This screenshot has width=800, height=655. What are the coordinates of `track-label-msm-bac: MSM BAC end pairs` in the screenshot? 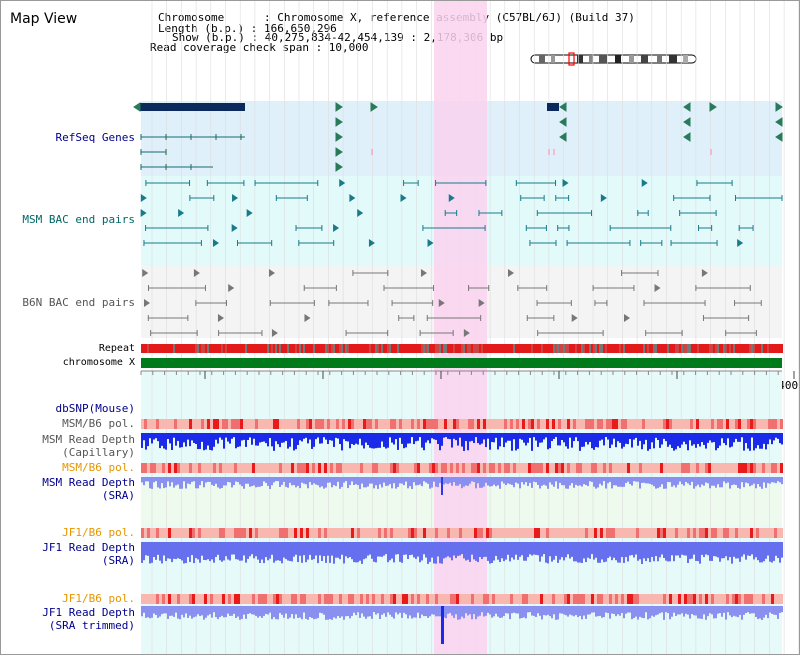 It's located at (78, 219).